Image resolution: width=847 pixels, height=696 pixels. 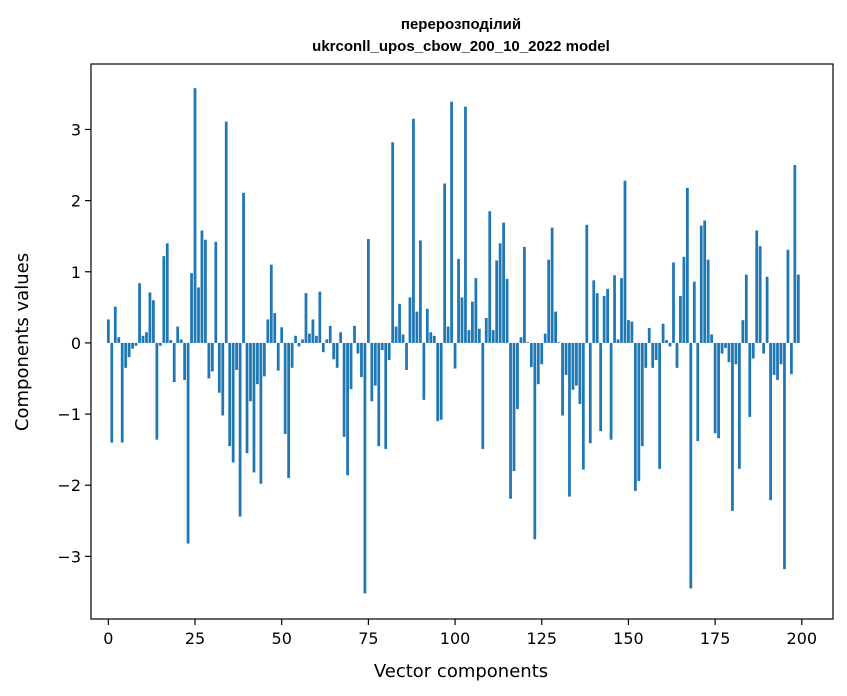 I want to click on y-tick-label: −3, so click(x=69, y=556).